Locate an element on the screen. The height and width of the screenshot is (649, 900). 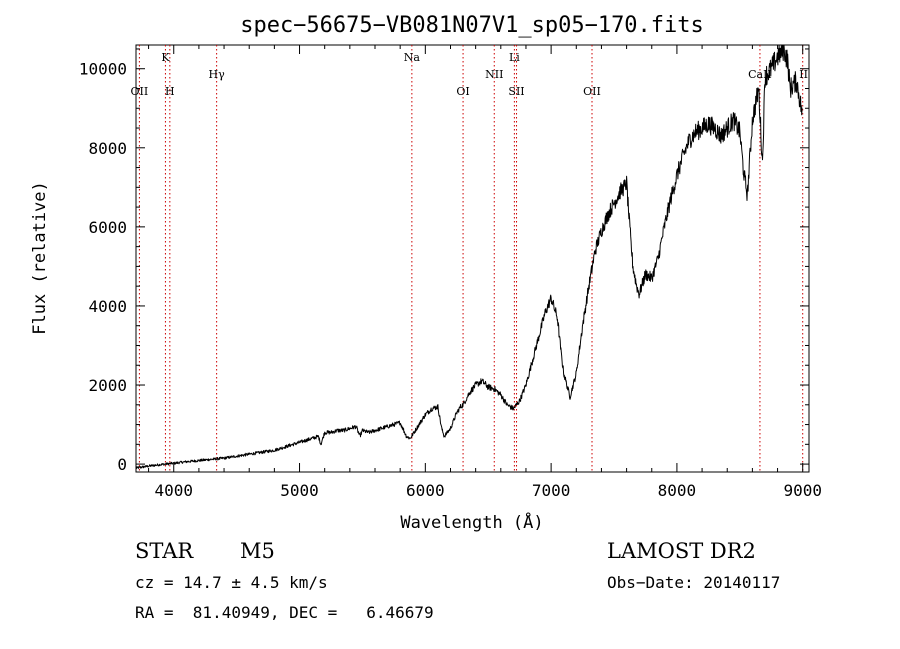
chart-title: spec−56675−VB081N07V1_sp05−170.fits is located at coordinates (472, 25).